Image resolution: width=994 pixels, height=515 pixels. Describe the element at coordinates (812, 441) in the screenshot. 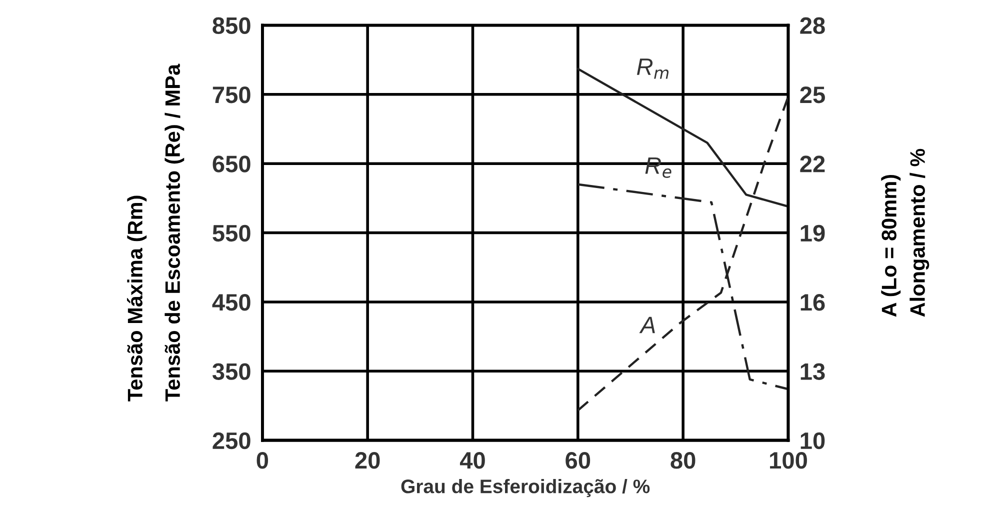

I see `y2-tick-label: 10` at that location.